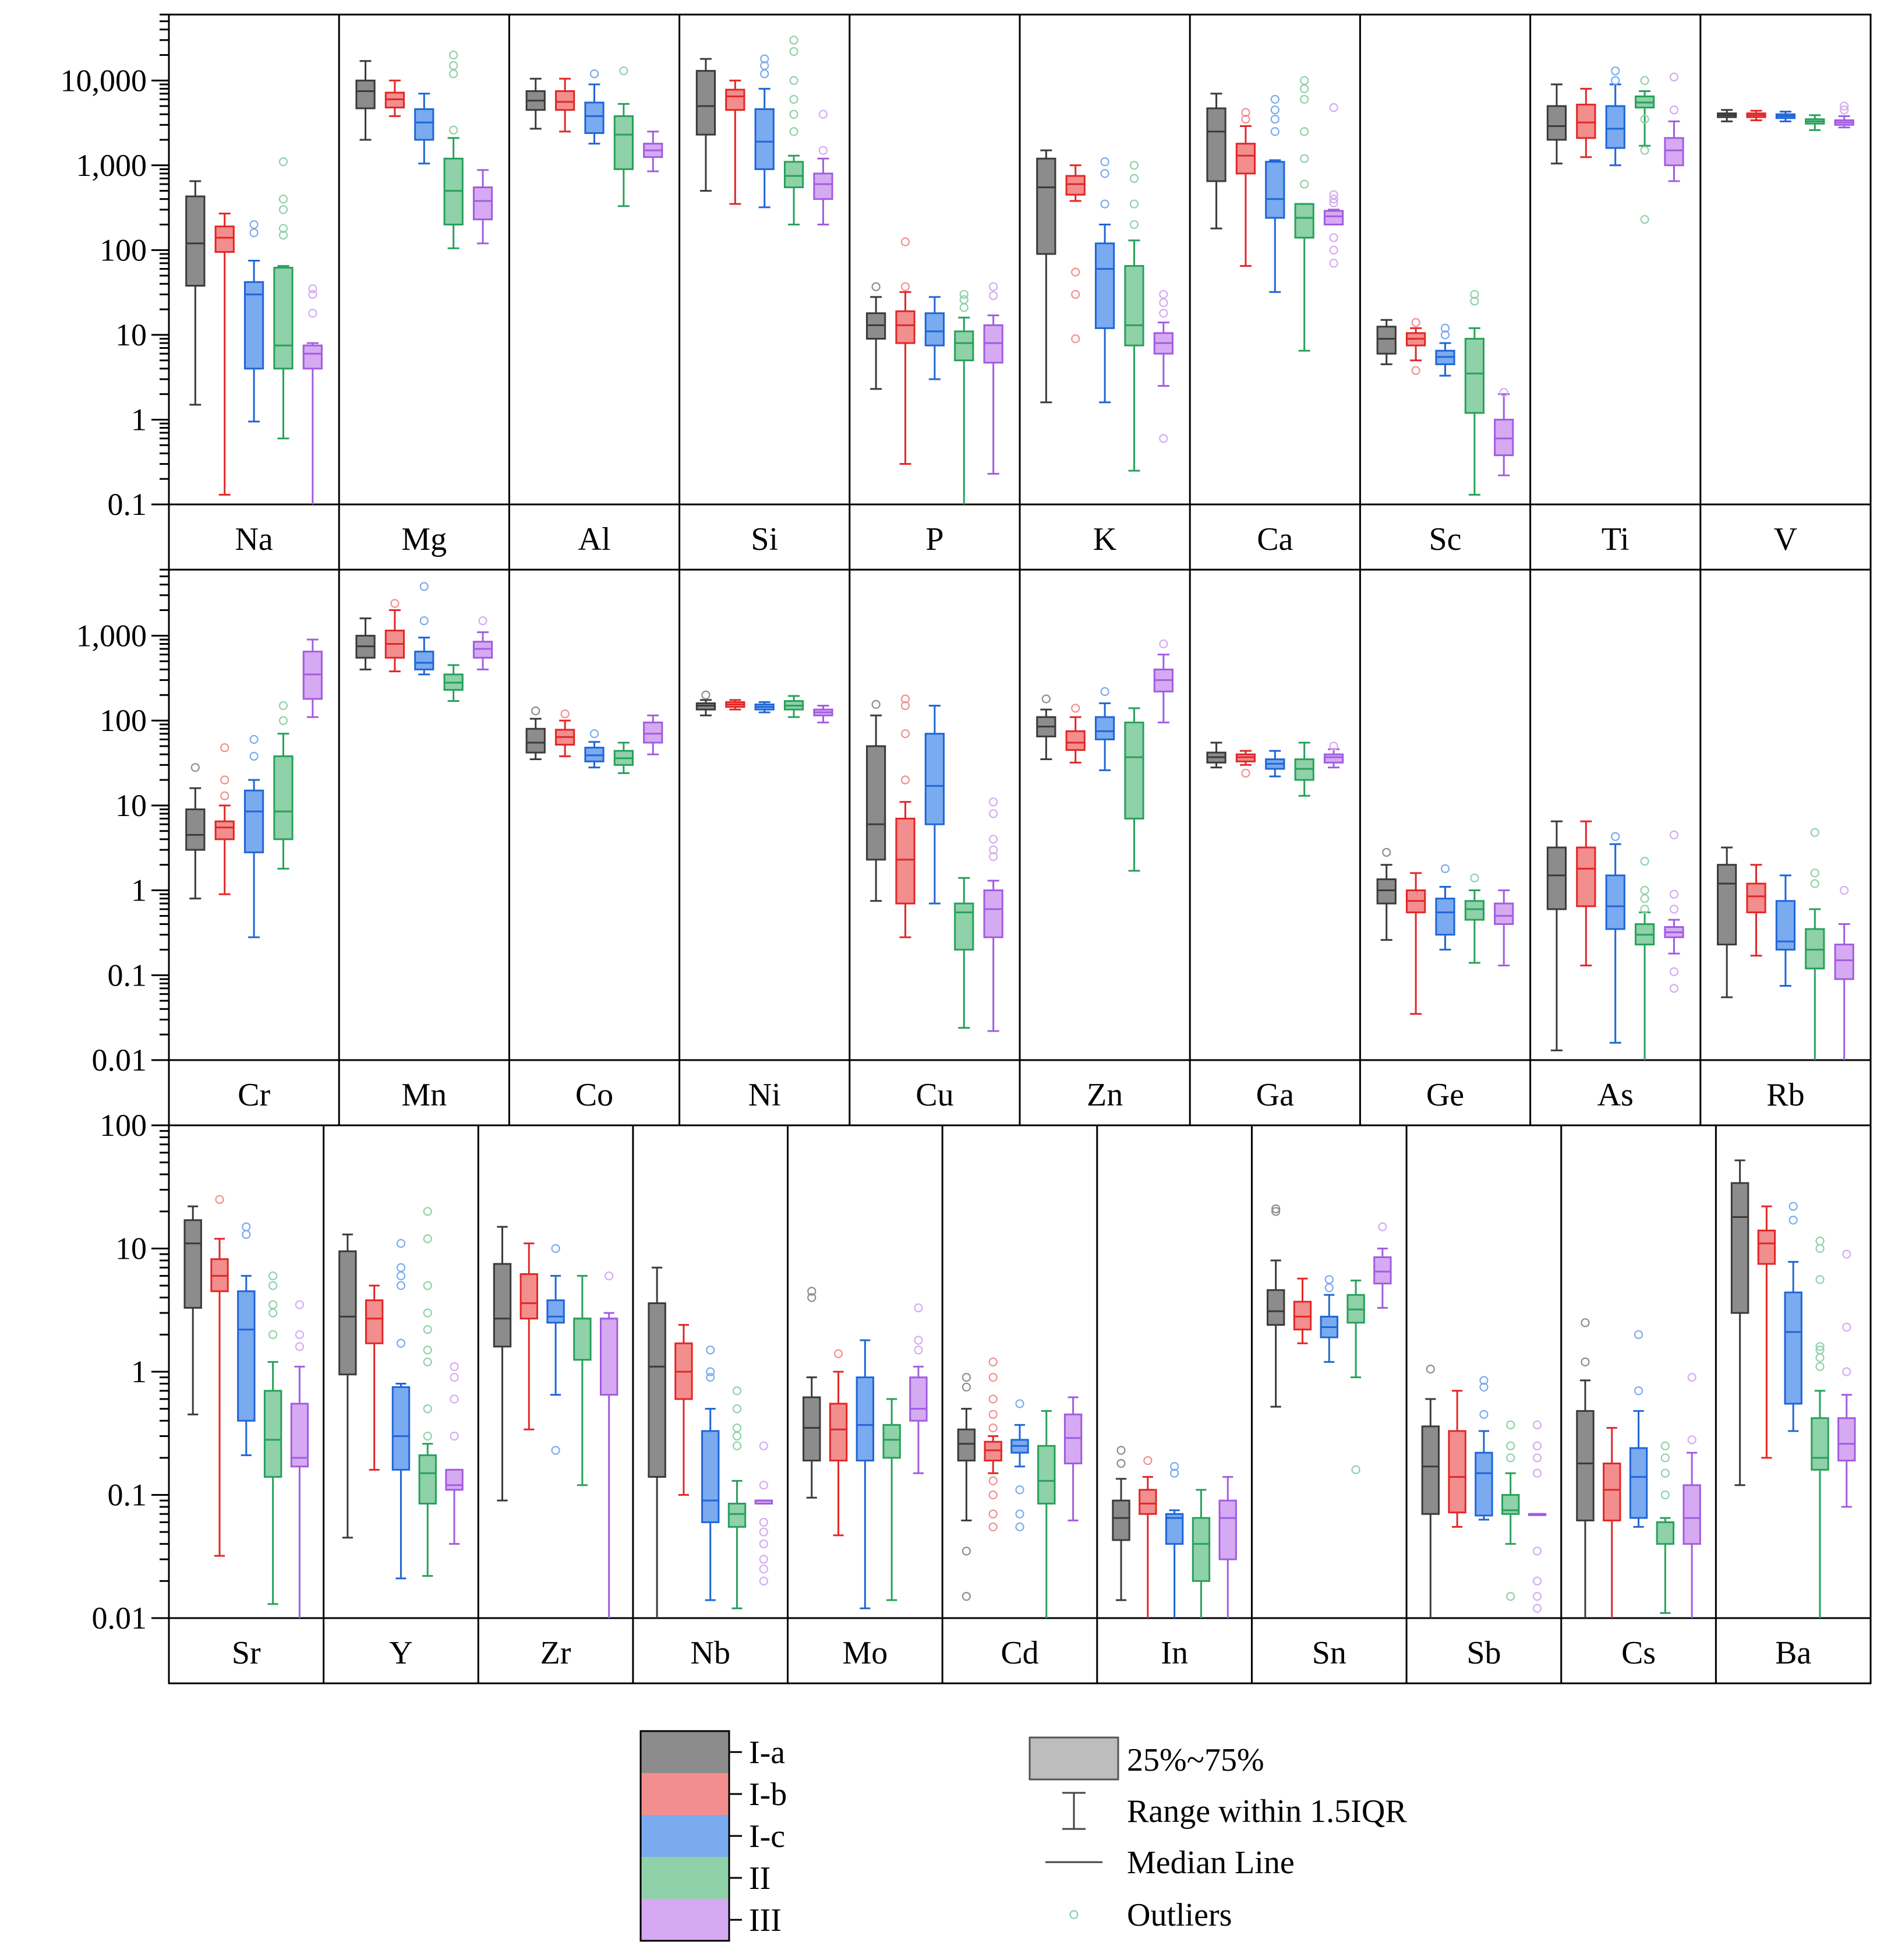 Image resolution: width=1891 pixels, height=1960 pixels. Describe the element at coordinates (555, 1653) in the screenshot. I see `element-label: Zr` at that location.